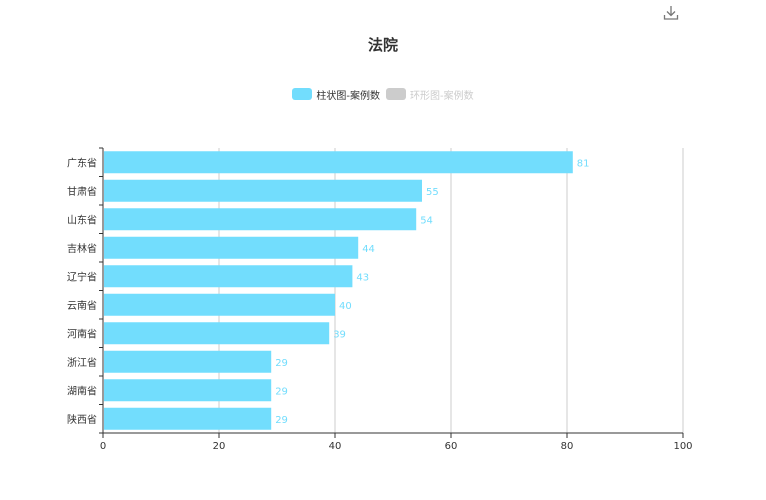  What do you see at coordinates (219, 446) in the screenshot?
I see `x-tick-label: 20` at bounding box center [219, 446].